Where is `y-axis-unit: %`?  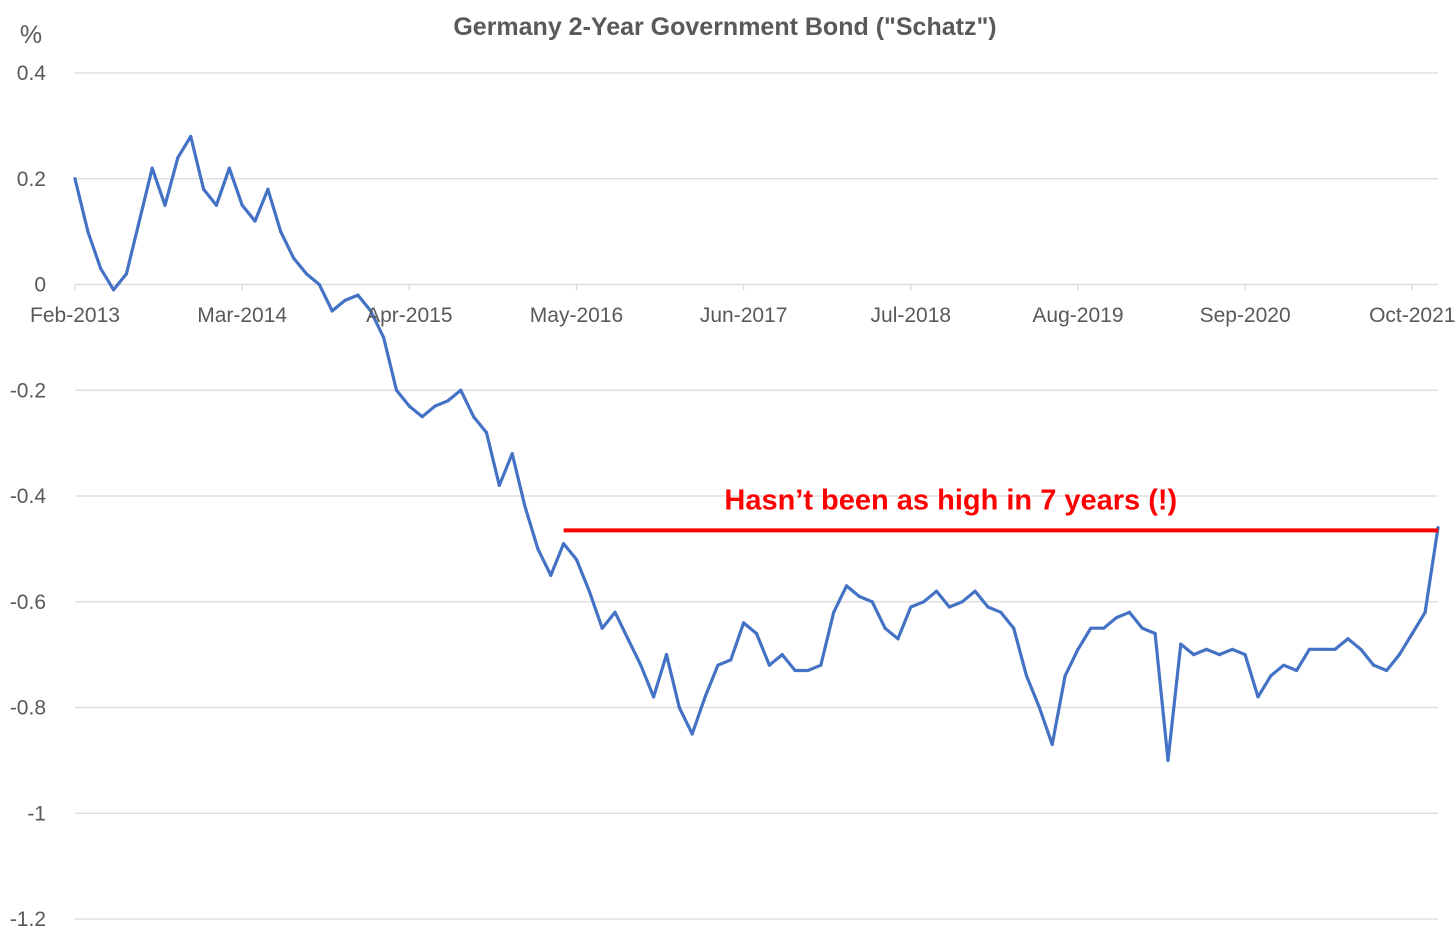
y-axis-unit: % is located at coordinates (31, 35).